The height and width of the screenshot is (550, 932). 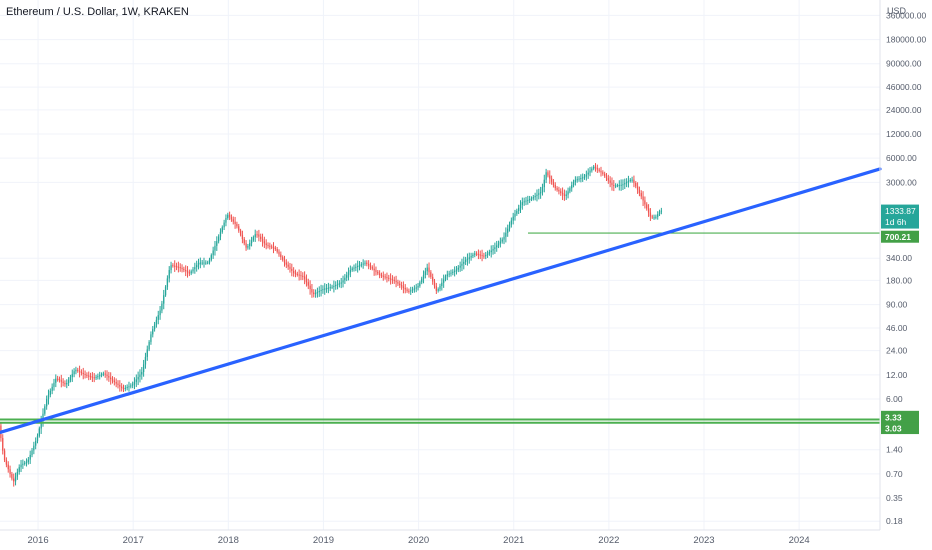 I want to click on price-tick-label: 12.00, so click(x=897, y=375).